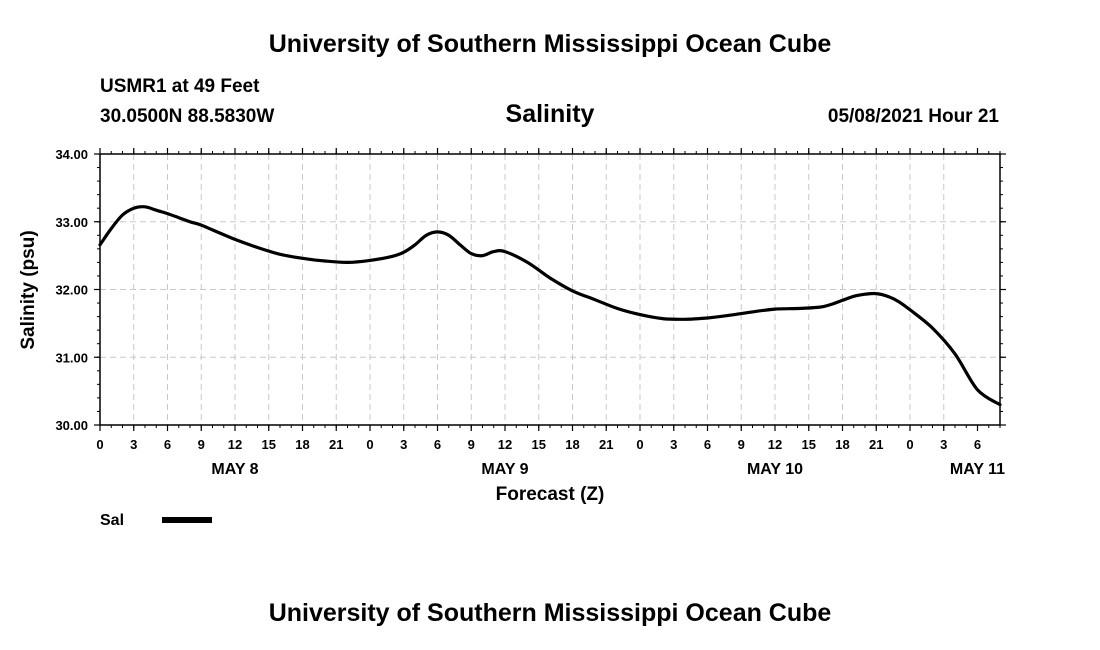 The height and width of the screenshot is (650, 1100). I want to click on y-tick-label: 31.00, so click(71, 357).